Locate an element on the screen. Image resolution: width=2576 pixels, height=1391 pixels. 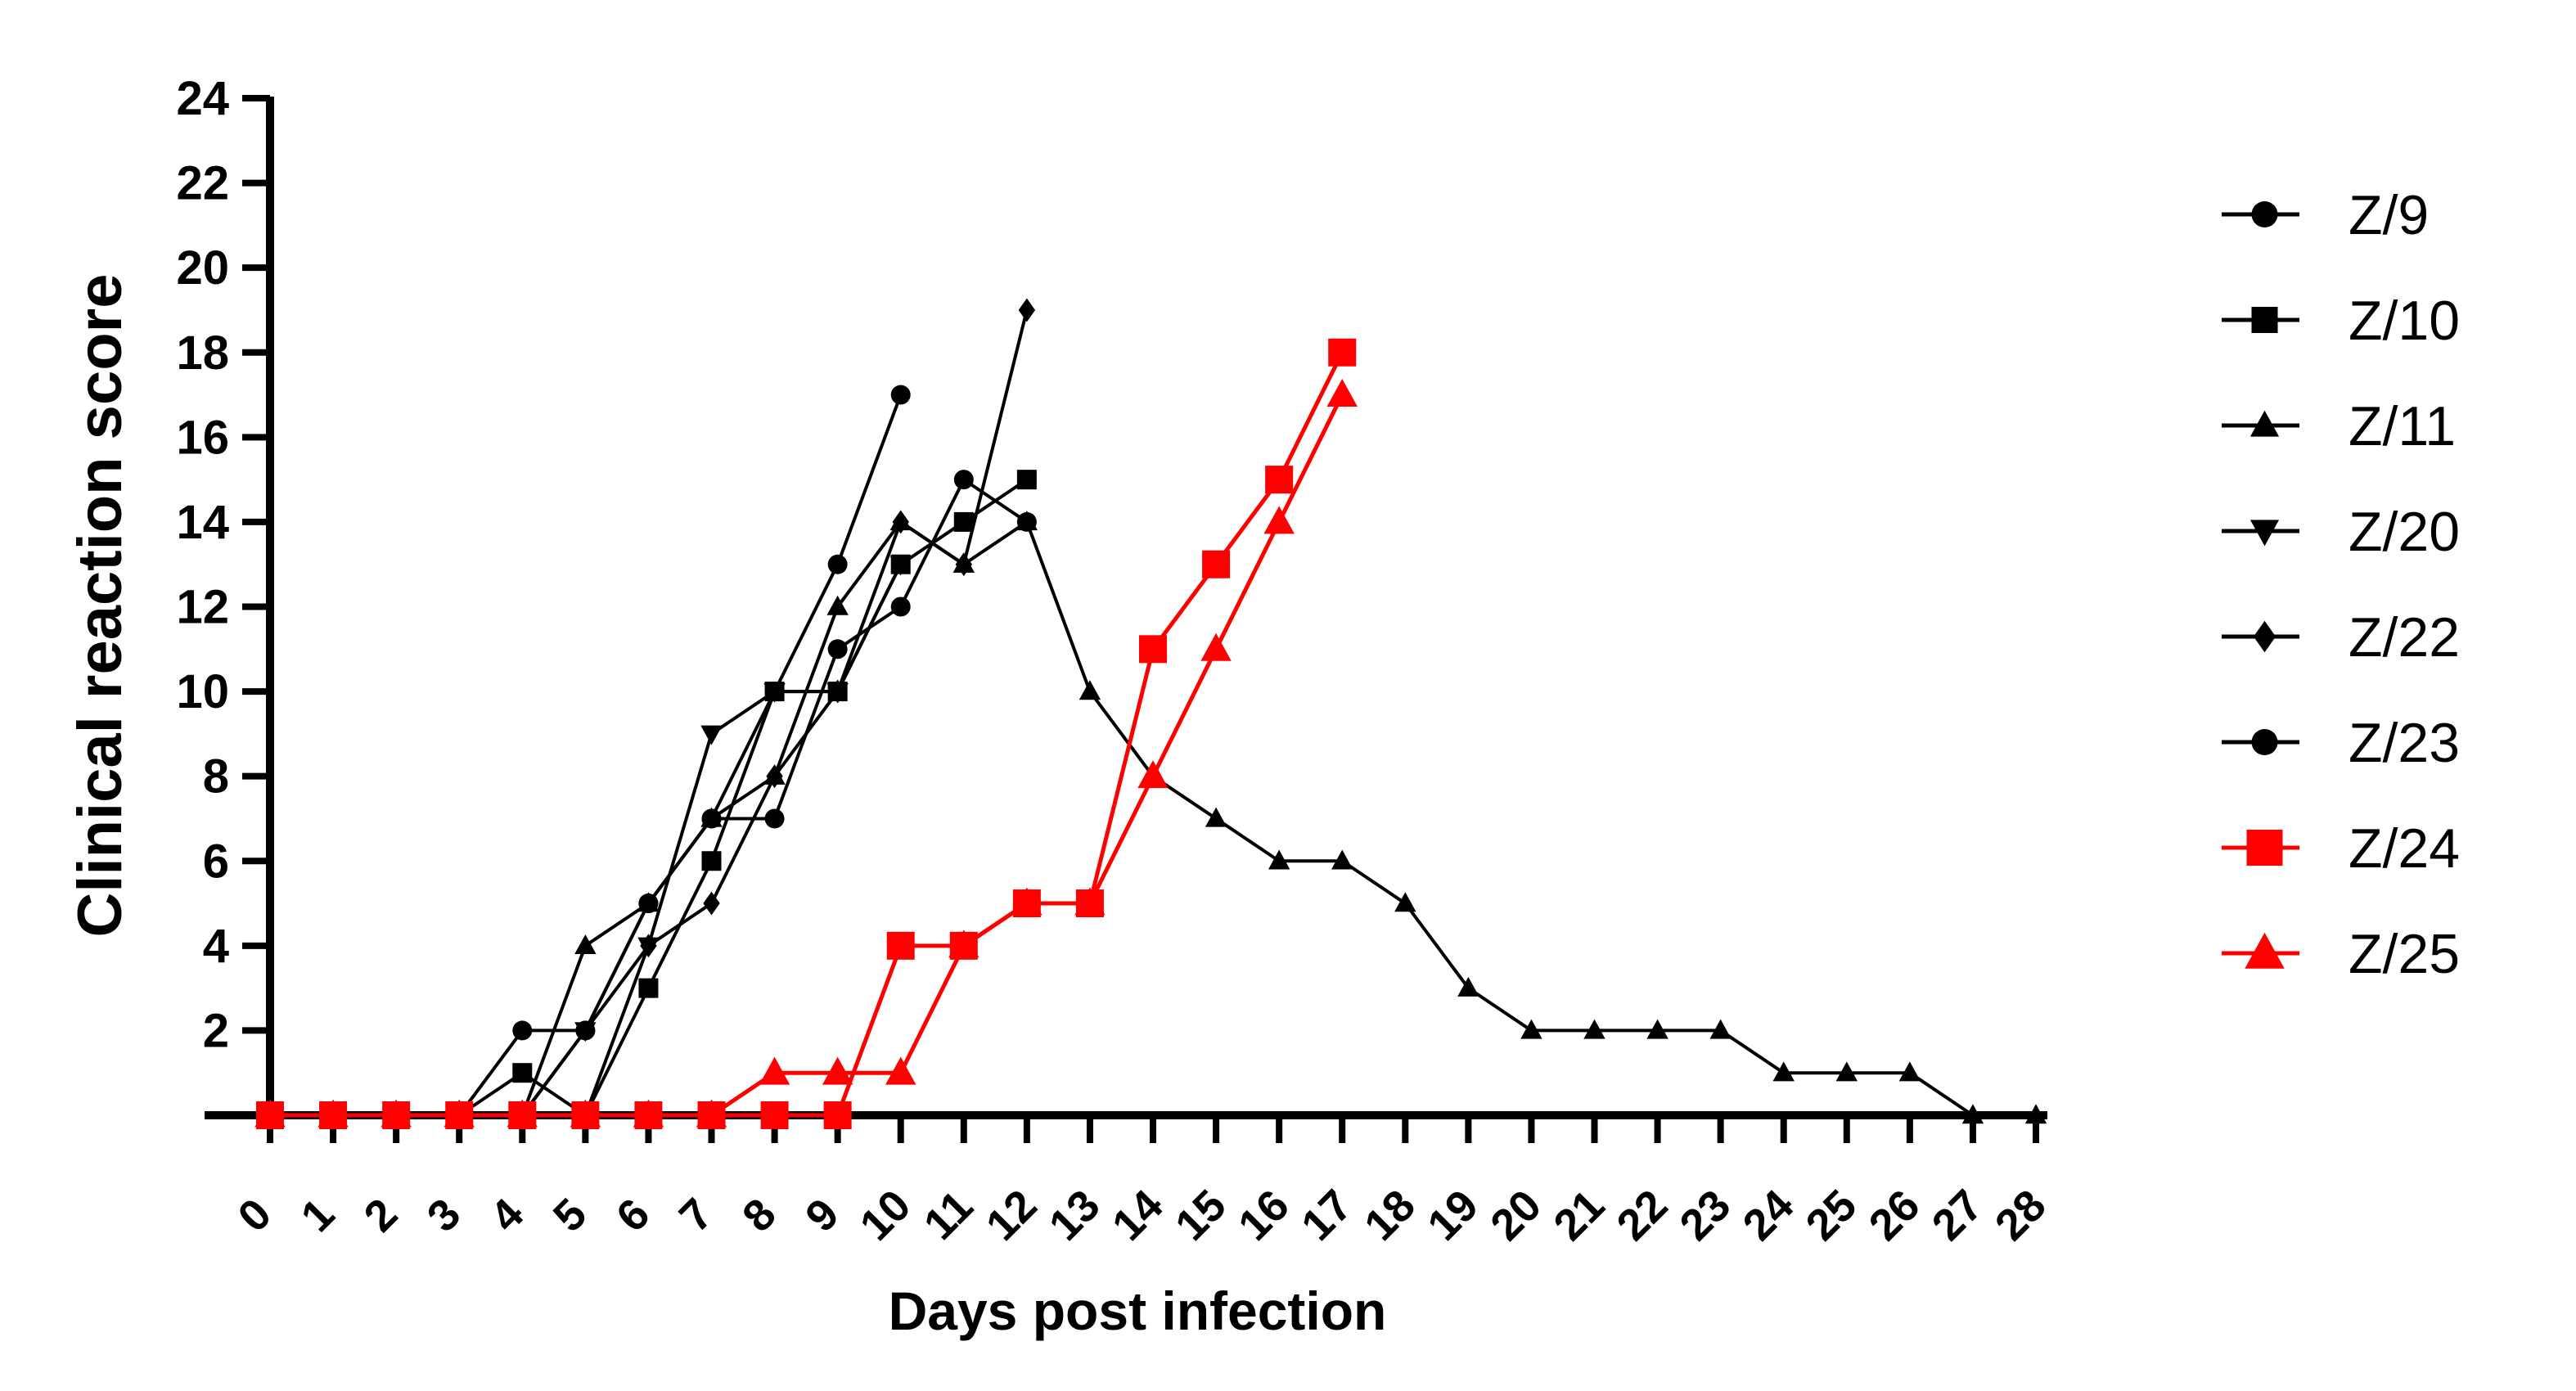
y-tick-label: 2 is located at coordinates (216, 1030).